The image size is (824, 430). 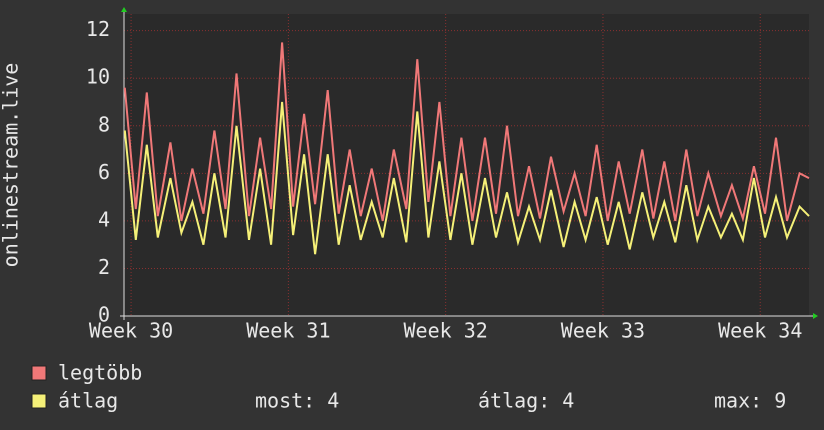 What do you see at coordinates (297, 401) in the screenshot?
I see `stat-label: most: 4` at bounding box center [297, 401].